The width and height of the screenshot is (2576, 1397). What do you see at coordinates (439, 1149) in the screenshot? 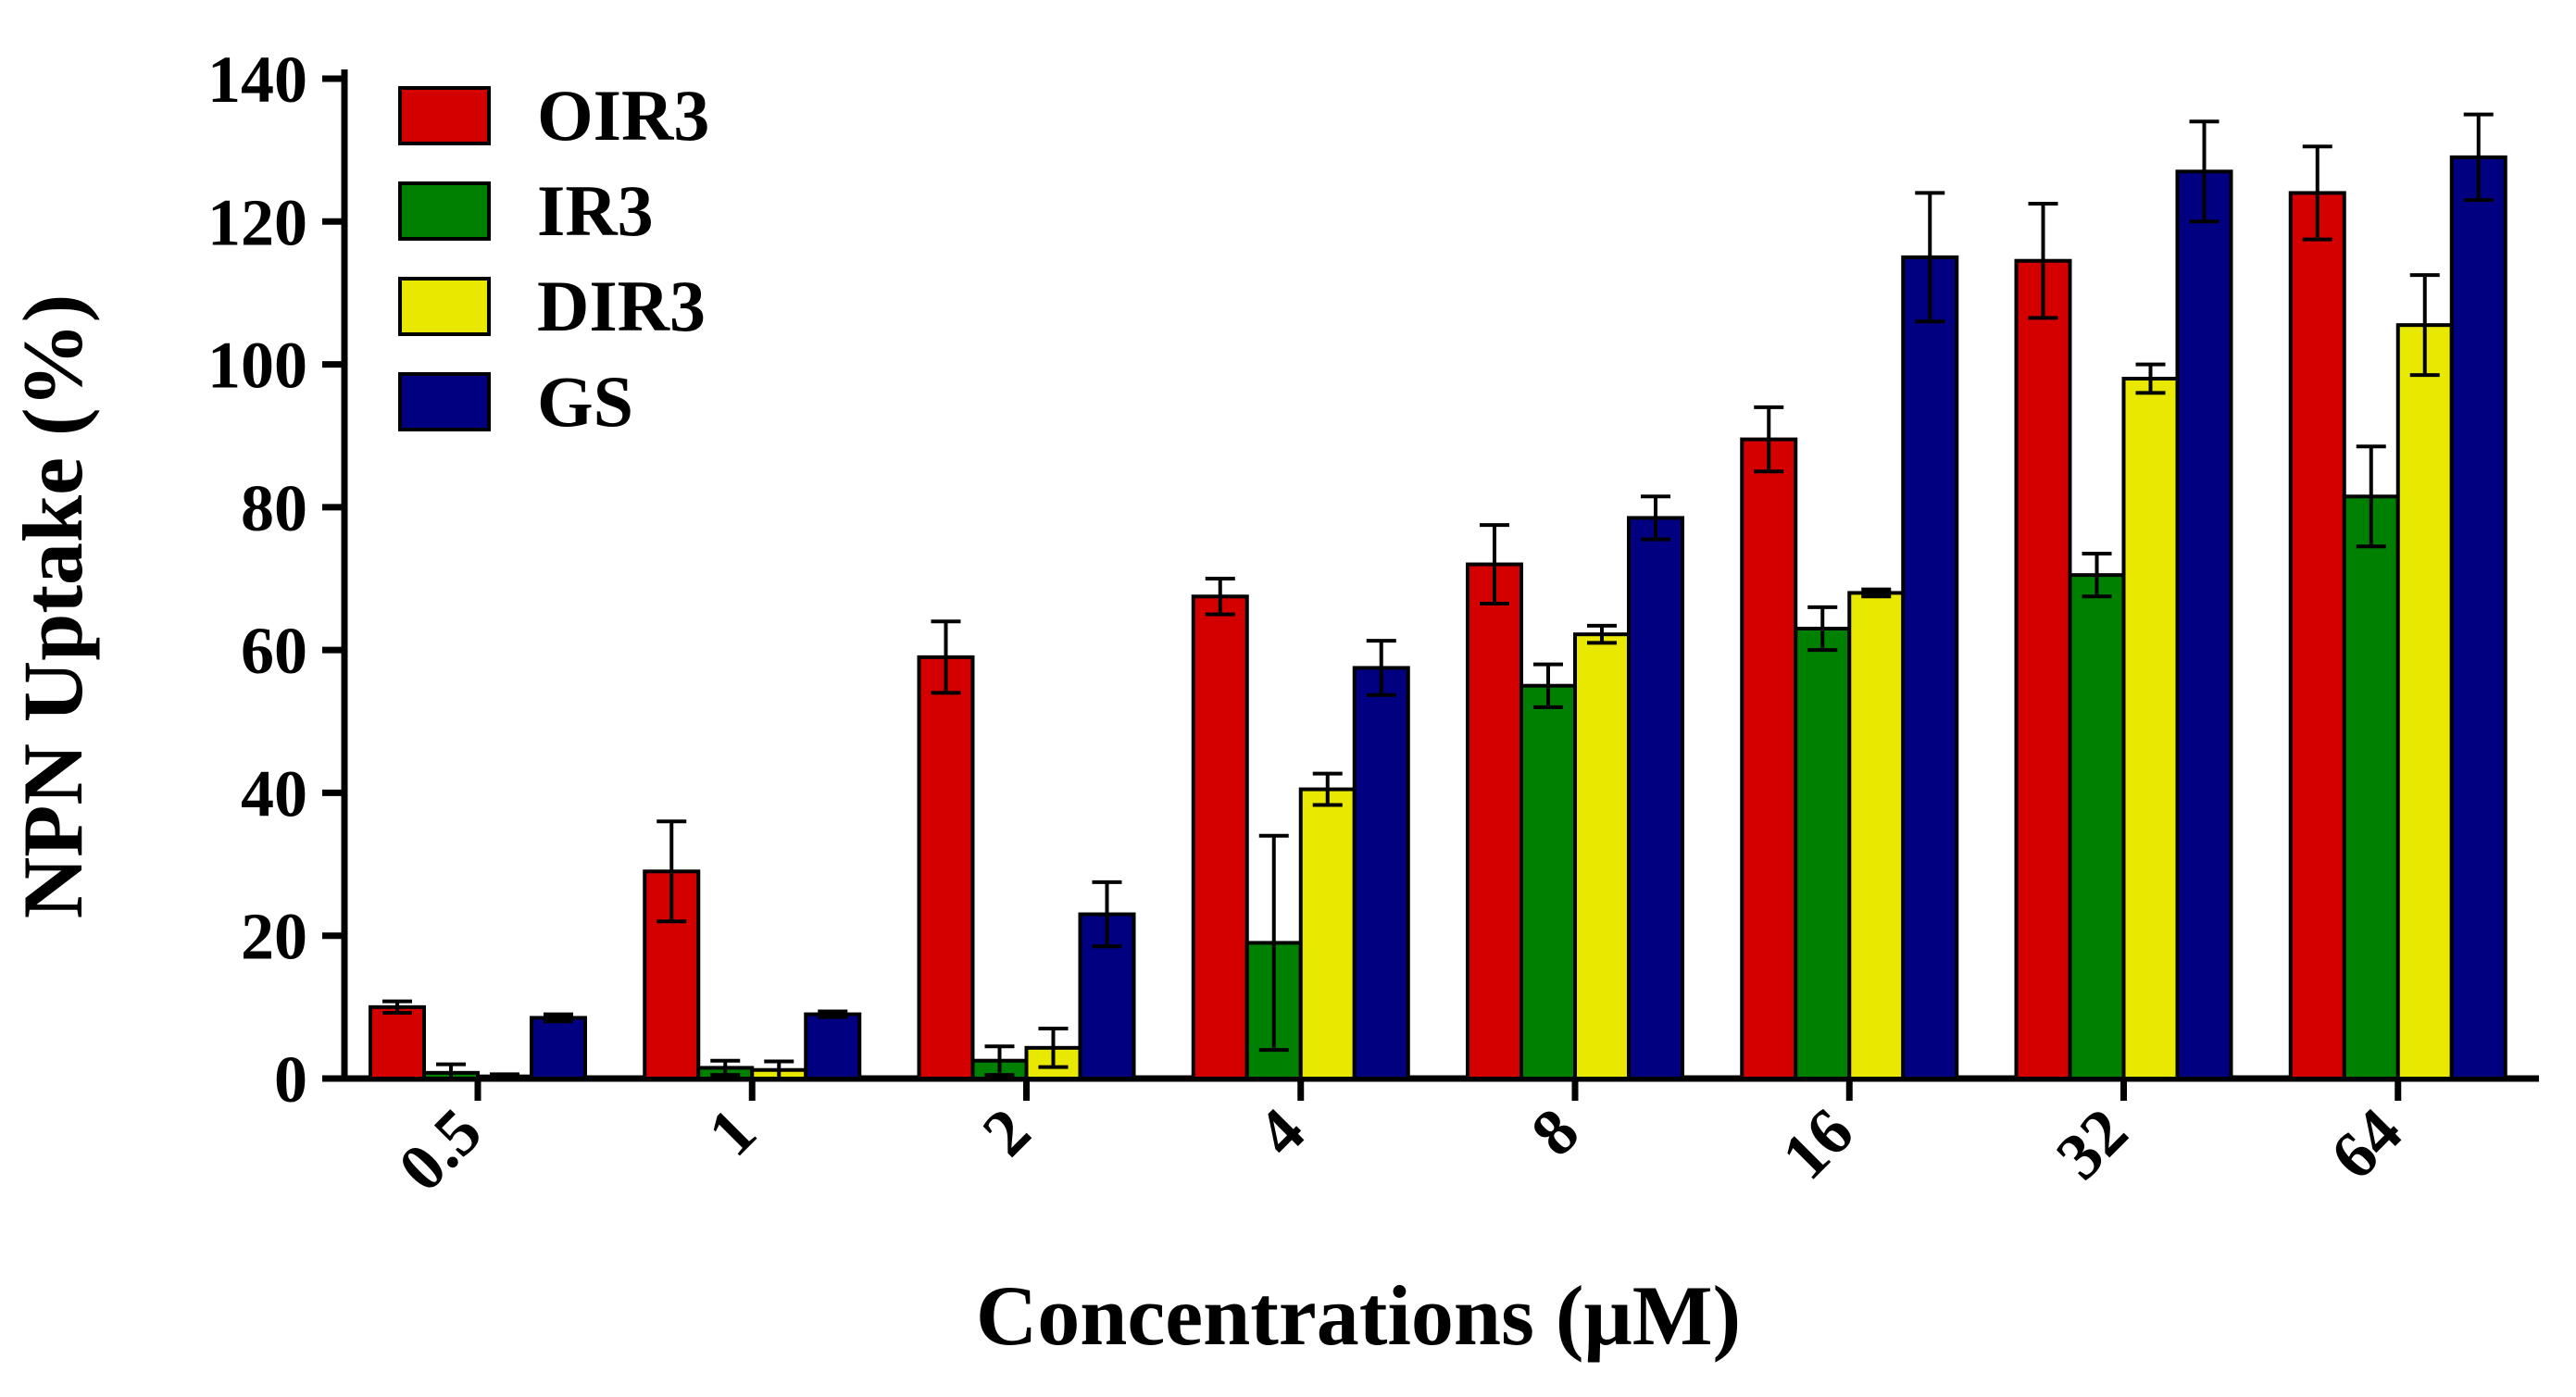
I see `x-tick-label: 0.5` at bounding box center [439, 1149].